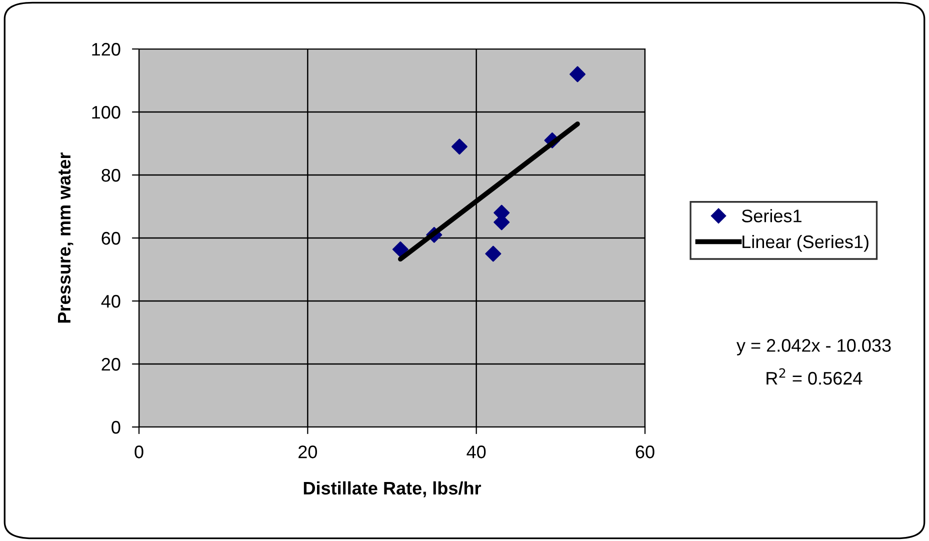 This screenshot has width=929, height=541. What do you see at coordinates (476, 452) in the screenshot?
I see `x-tick-label: 40` at bounding box center [476, 452].